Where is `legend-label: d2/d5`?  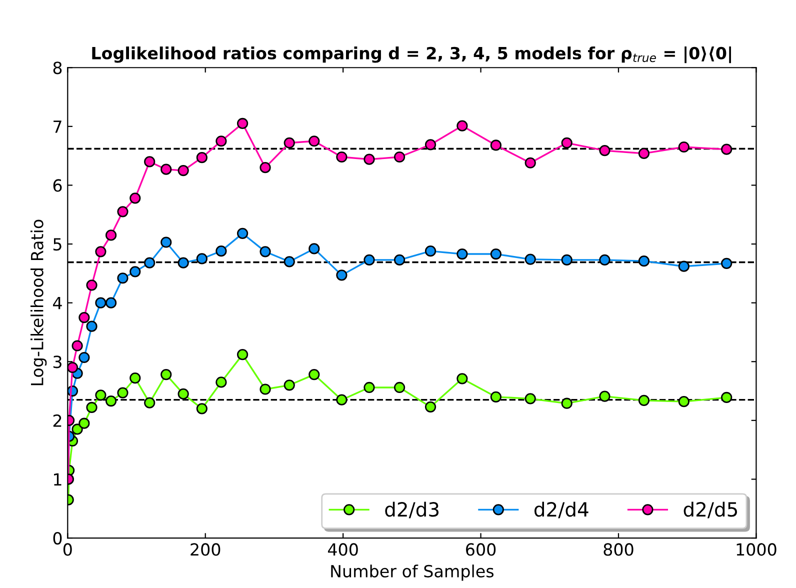
legend-label: d2/d5 is located at coordinates (710, 510).